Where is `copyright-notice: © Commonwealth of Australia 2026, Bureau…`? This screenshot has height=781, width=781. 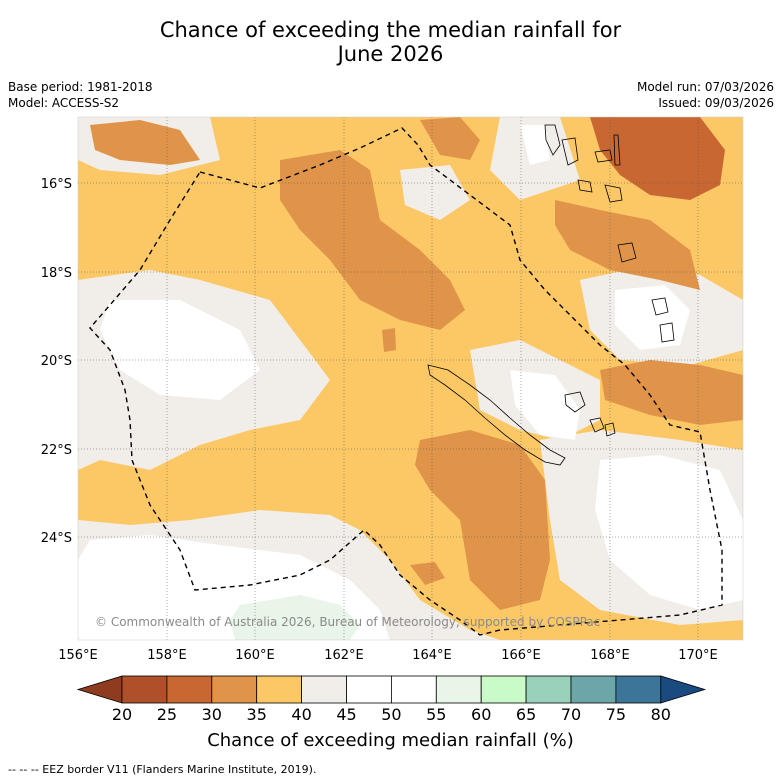 copyright-notice: © Commonwealth of Australia 2026, Bureau… is located at coordinates (348, 622).